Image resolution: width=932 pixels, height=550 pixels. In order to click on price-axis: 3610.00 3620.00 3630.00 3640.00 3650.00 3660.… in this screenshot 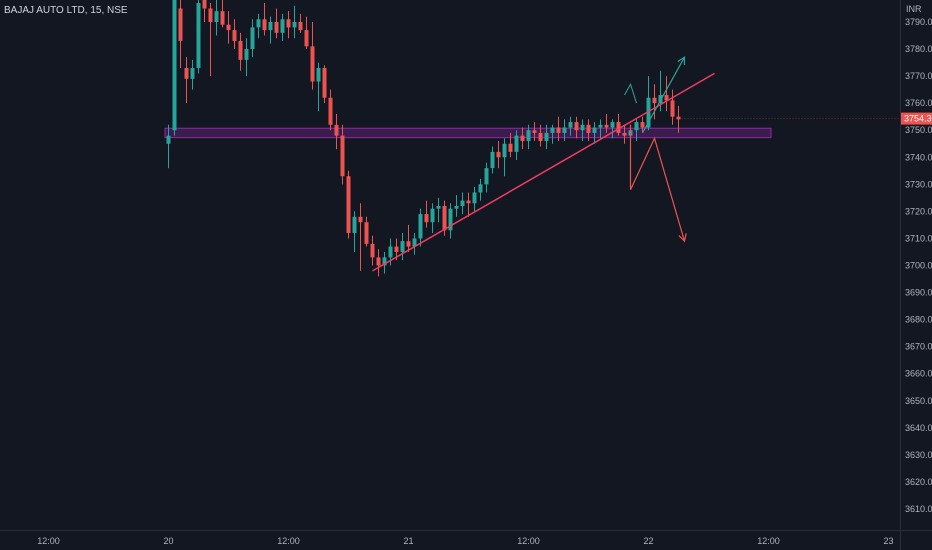, I will do `click(918, 259)`.